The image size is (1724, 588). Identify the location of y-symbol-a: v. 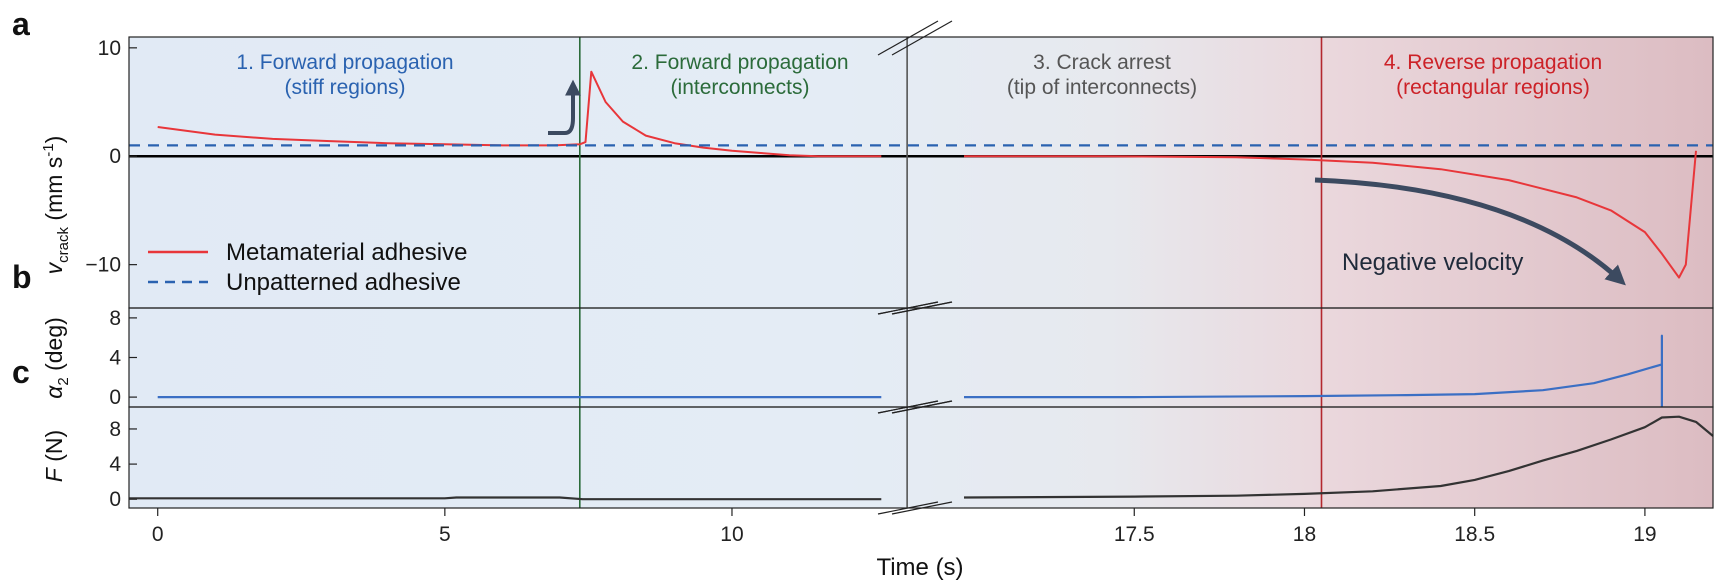
(54, 267).